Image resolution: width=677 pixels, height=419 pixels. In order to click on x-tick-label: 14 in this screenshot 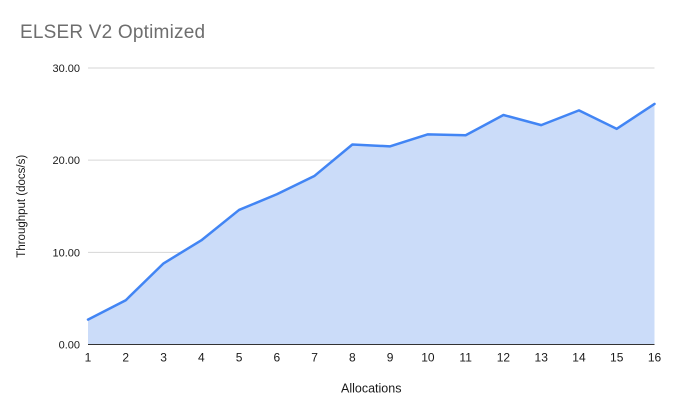, I will do `click(579, 358)`.